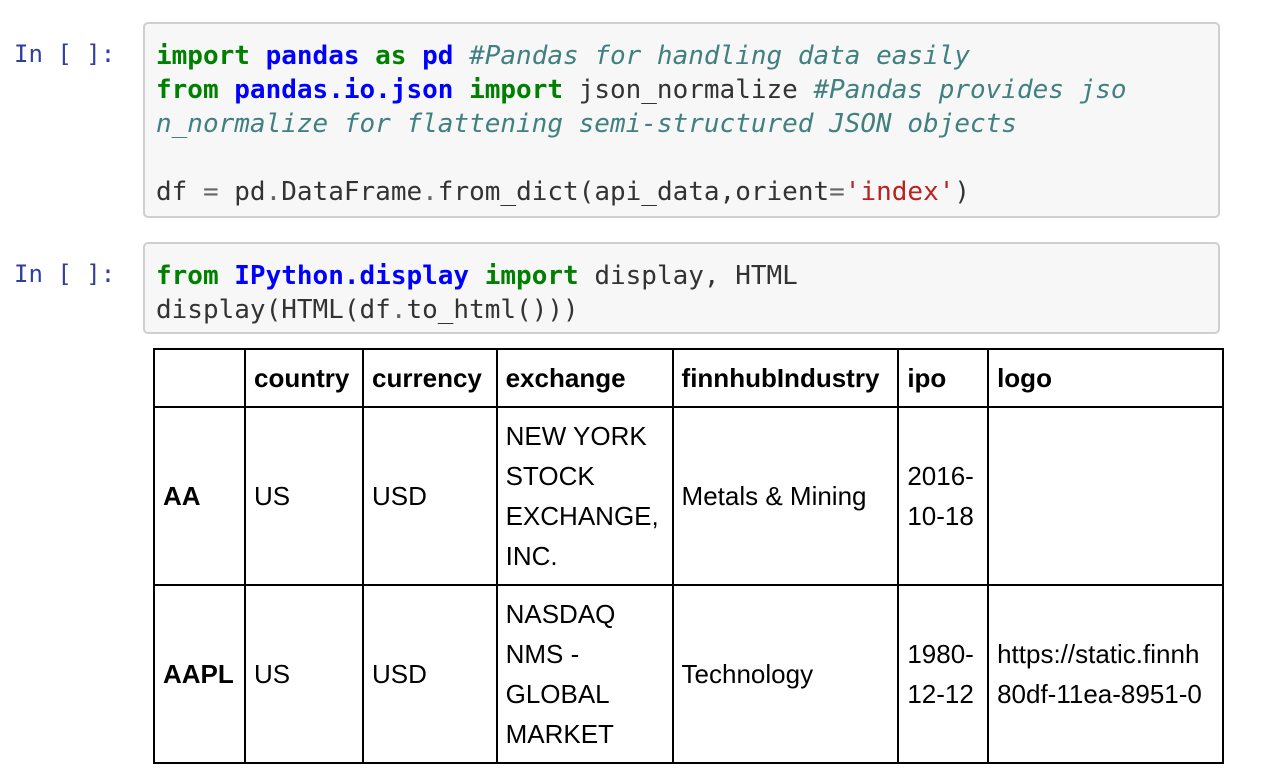 The height and width of the screenshot is (780, 1264). What do you see at coordinates (1098, 654) in the screenshot?
I see `cell-line: https://static.finnh` at bounding box center [1098, 654].